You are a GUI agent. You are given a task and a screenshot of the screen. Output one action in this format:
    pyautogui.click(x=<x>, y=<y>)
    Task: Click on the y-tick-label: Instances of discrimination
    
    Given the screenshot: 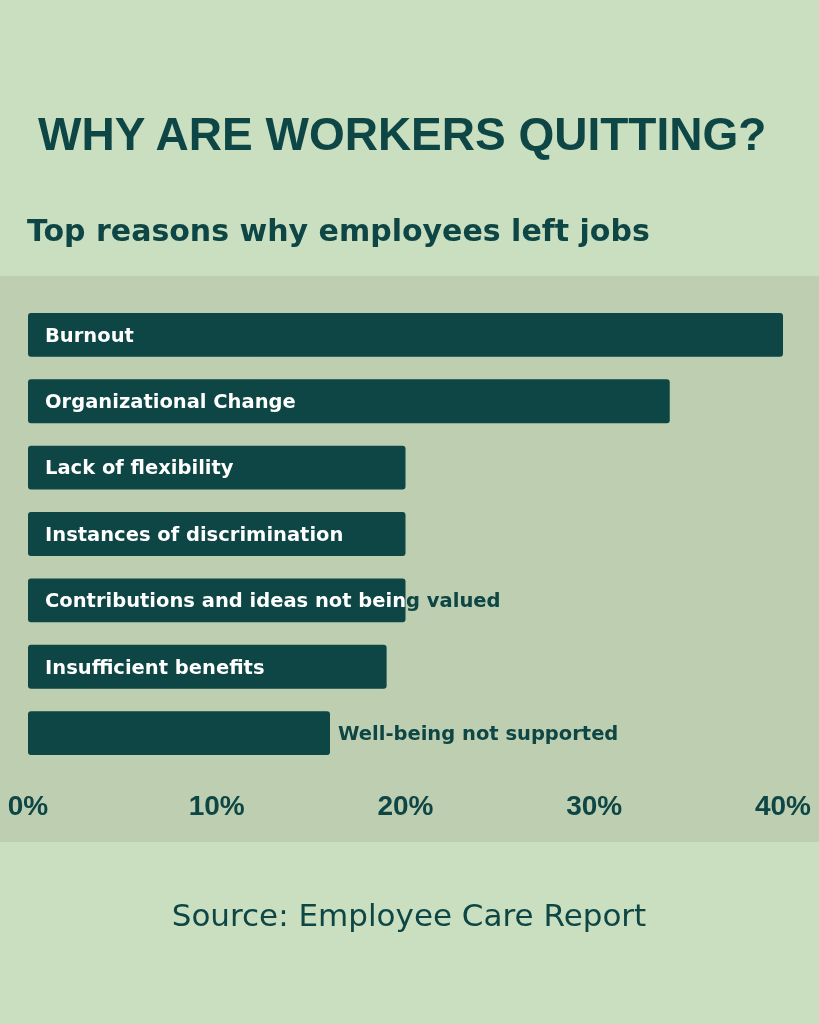 What is the action you would take?
    pyautogui.click(x=194, y=534)
    